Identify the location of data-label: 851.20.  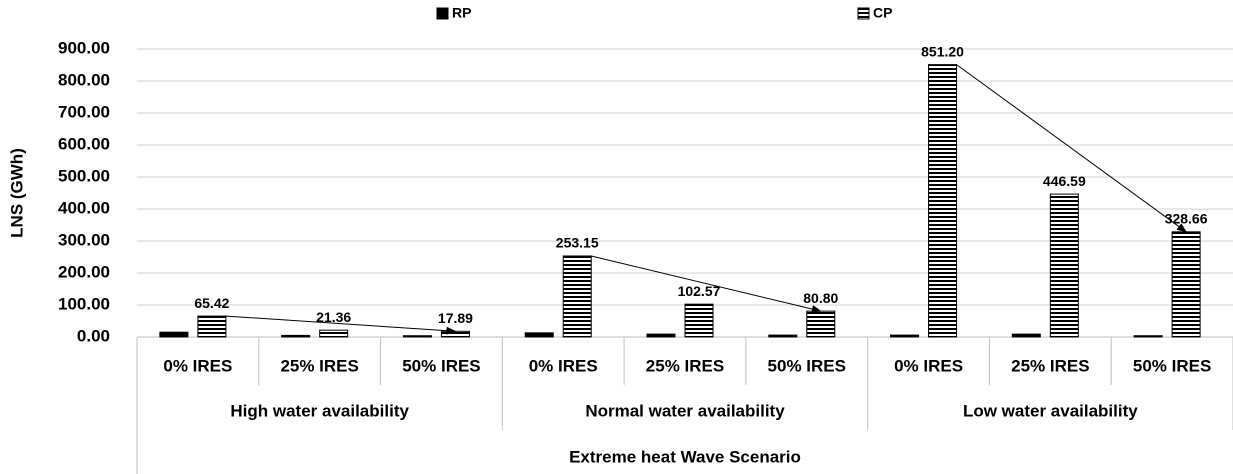
(942, 51).